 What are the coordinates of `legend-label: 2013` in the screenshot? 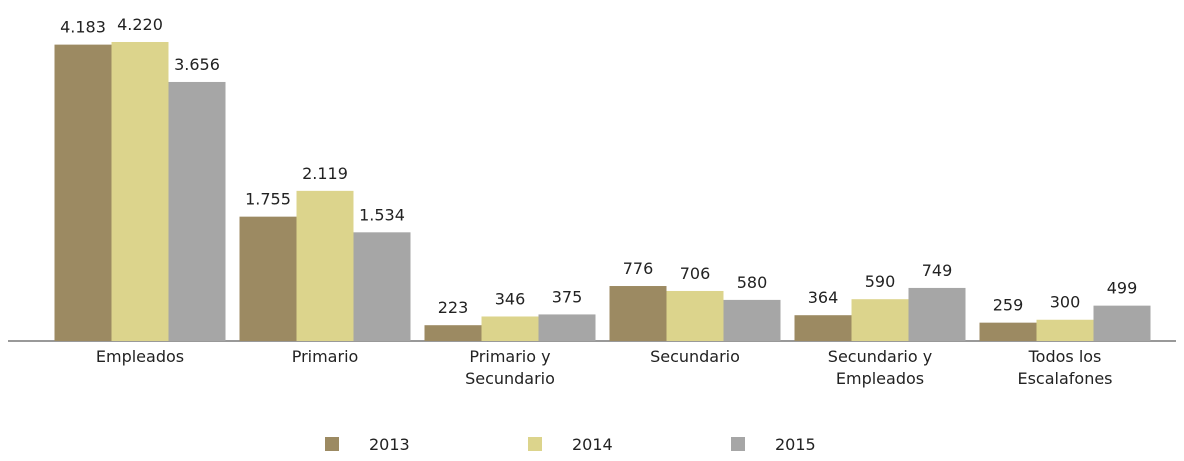 It's located at (389, 444).